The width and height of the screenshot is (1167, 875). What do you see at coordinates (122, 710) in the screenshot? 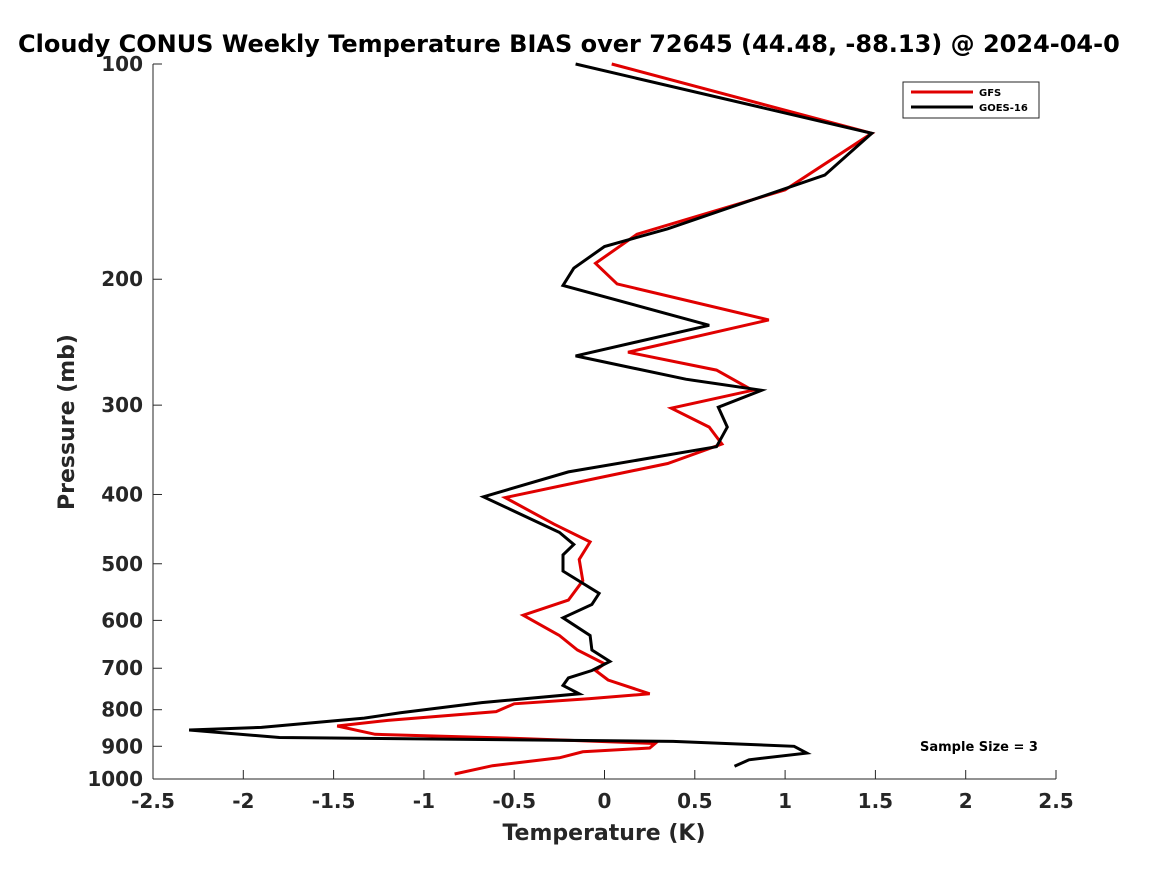
I see `y-tick-label: 800` at bounding box center [122, 710].